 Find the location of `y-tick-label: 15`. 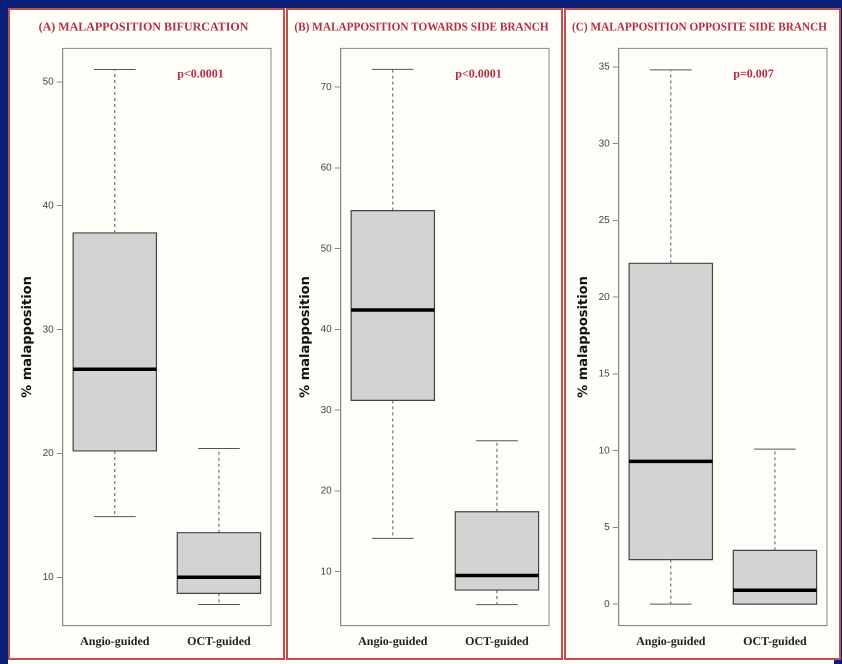

y-tick-label: 15 is located at coordinates (604, 374).